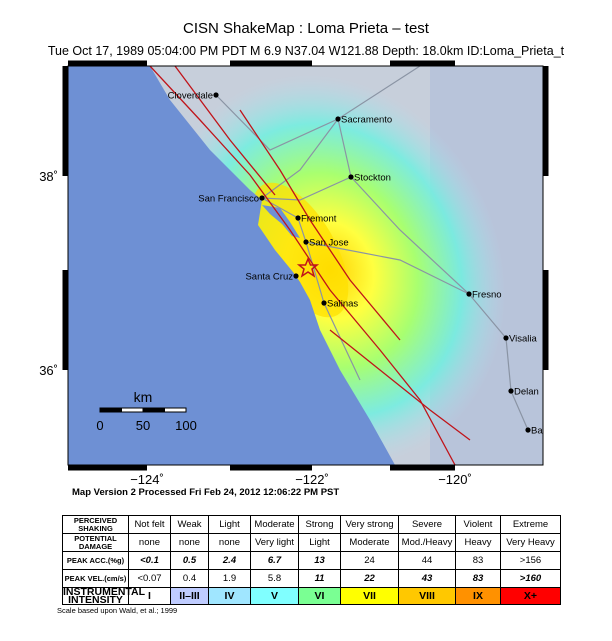 This screenshot has width=612, height=641. Describe the element at coordinates (229, 596) in the screenshot. I see `table-cell: IV` at that location.